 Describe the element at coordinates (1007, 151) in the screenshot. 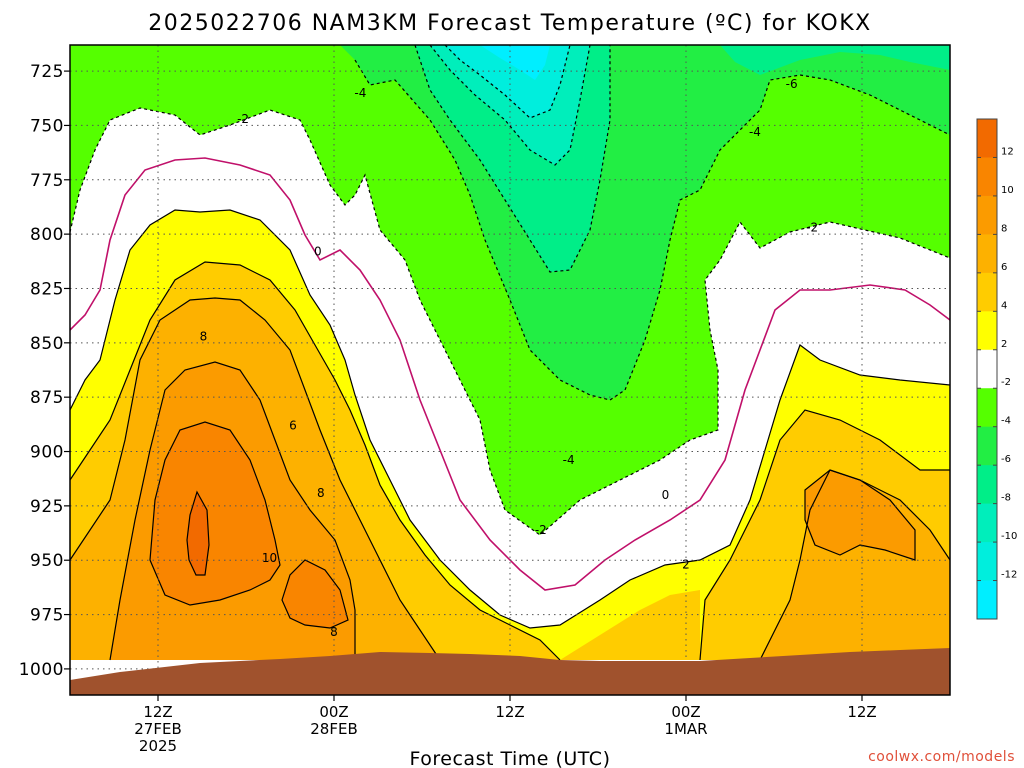

I see `colorbar-tick-label: 12` at that location.